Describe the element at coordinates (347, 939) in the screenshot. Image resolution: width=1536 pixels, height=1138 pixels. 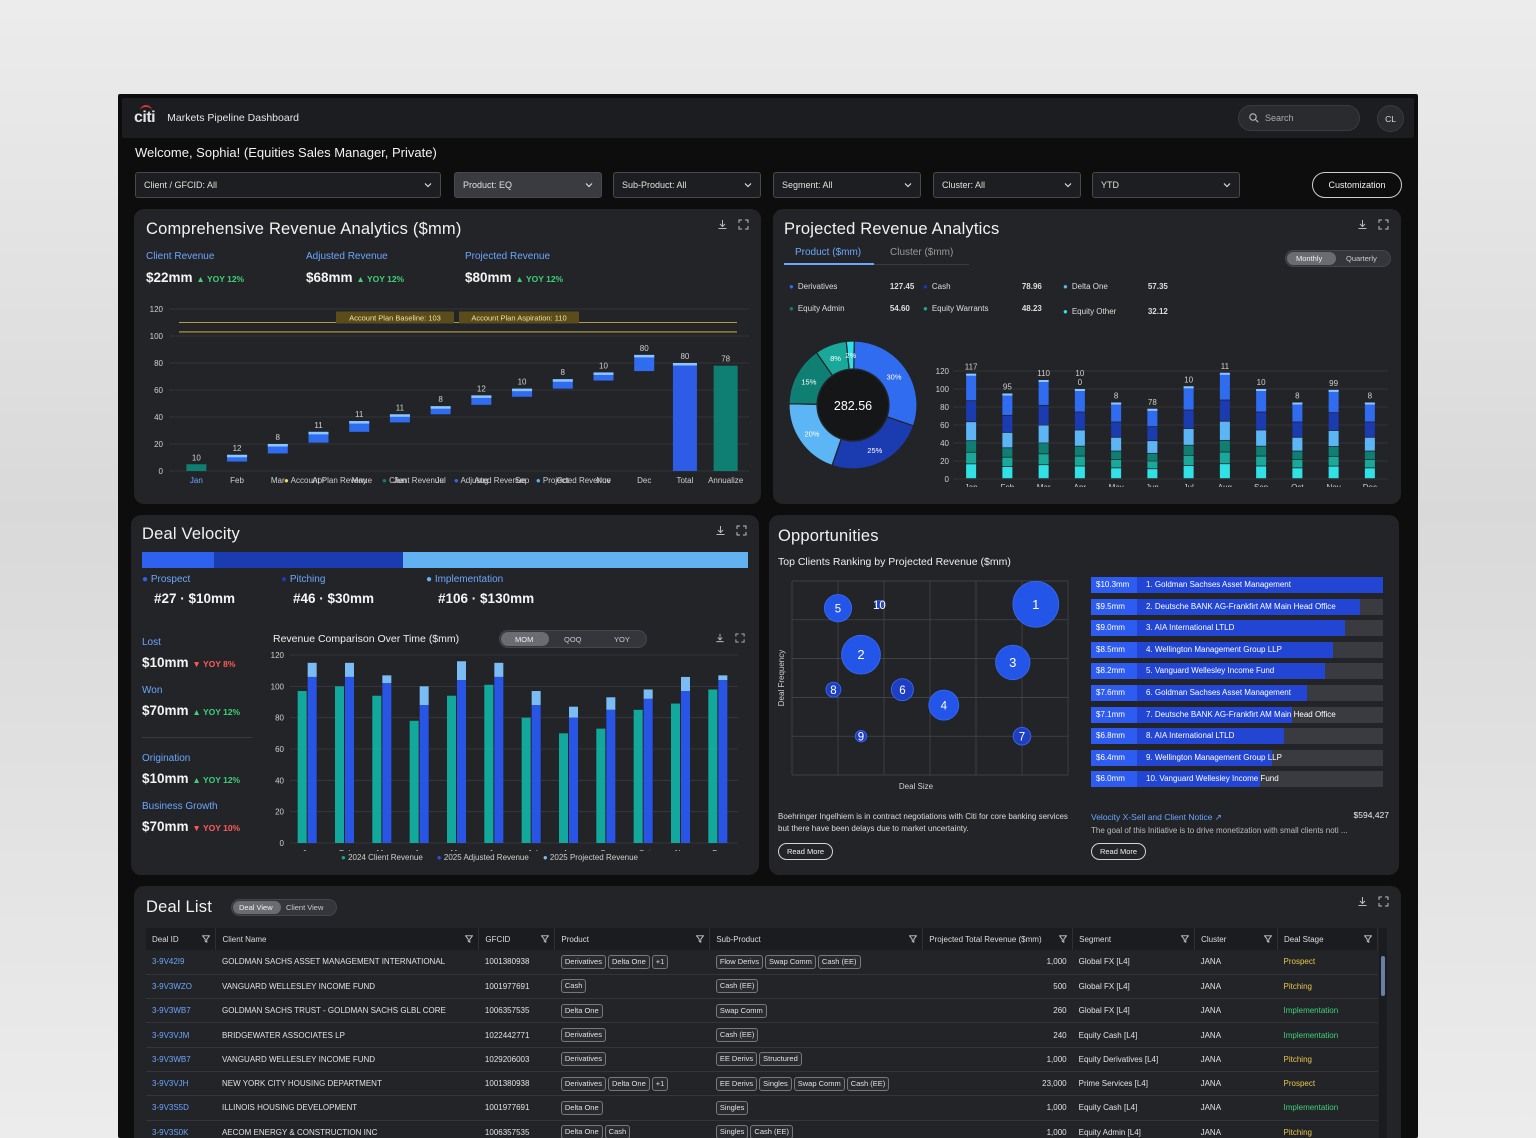
I see `column-header: Client Name` at that location.